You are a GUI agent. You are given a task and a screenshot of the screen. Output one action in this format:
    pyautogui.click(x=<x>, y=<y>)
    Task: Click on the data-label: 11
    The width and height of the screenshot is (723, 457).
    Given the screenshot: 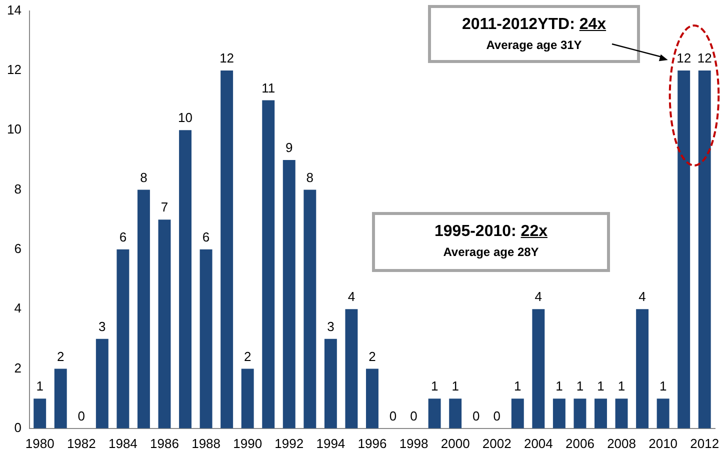 What is the action you would take?
    pyautogui.click(x=269, y=88)
    